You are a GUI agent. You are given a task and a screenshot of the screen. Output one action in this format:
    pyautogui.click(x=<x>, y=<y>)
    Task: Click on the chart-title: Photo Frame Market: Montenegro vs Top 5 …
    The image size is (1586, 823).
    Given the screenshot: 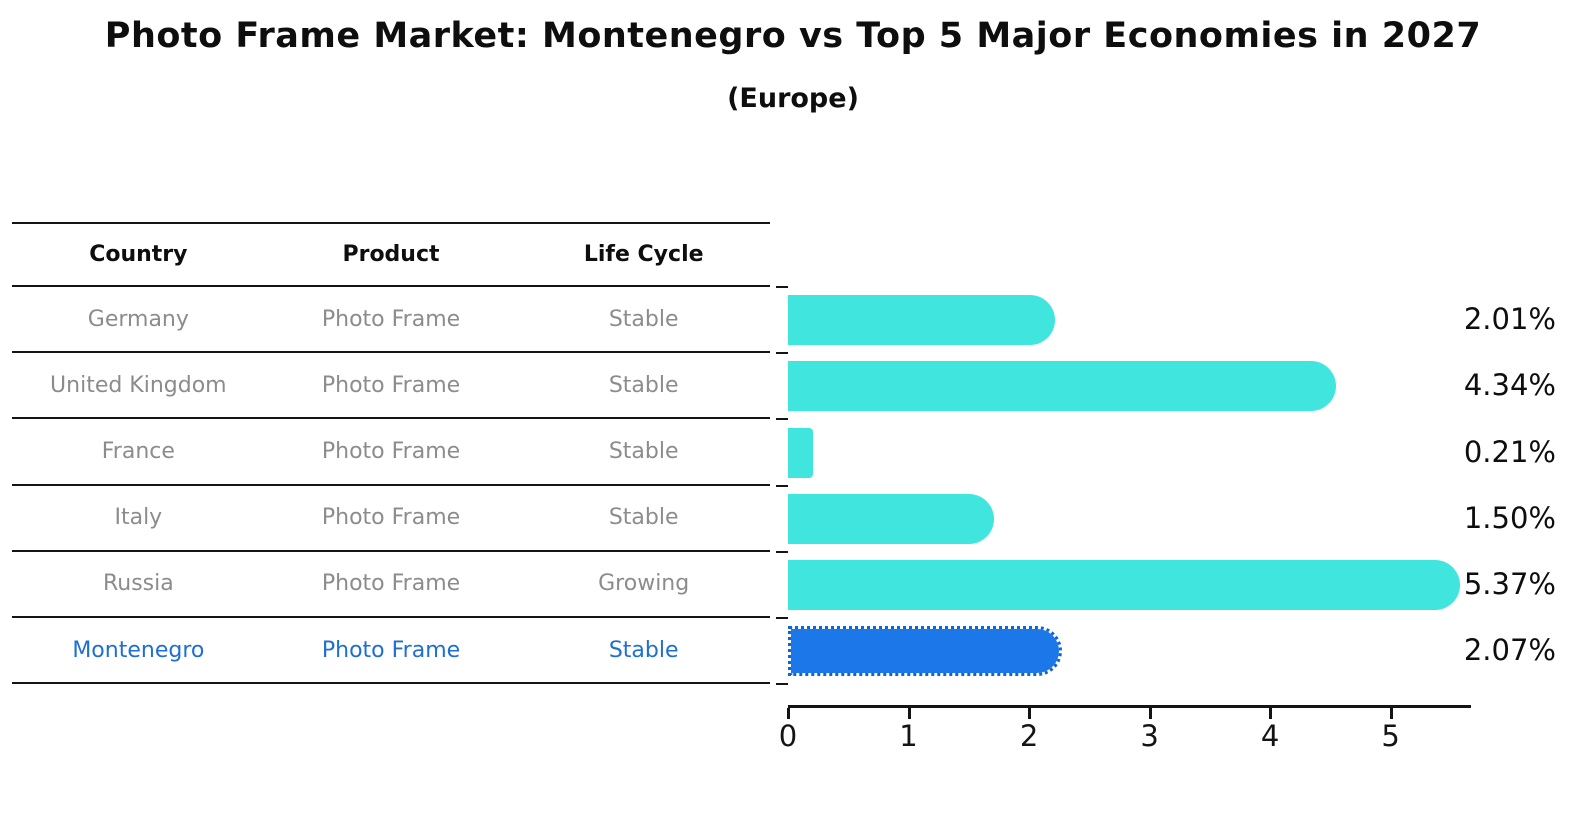 What is the action you would take?
    pyautogui.click(x=793, y=36)
    